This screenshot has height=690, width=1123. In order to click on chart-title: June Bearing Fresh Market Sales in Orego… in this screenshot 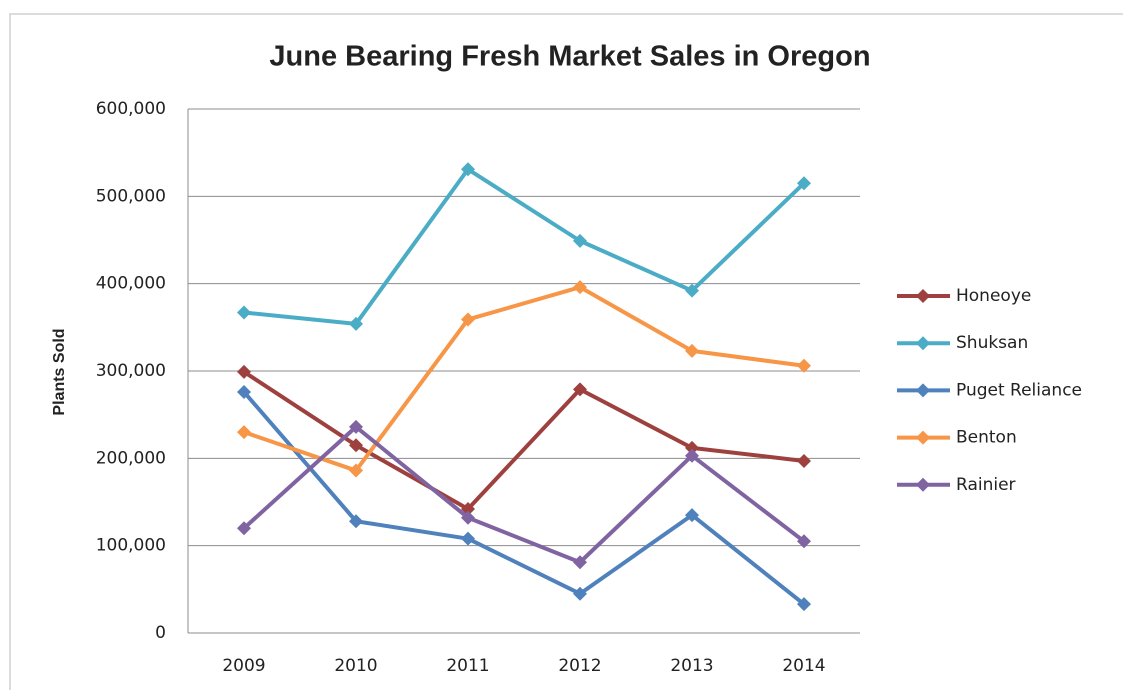, I will do `click(569, 57)`.